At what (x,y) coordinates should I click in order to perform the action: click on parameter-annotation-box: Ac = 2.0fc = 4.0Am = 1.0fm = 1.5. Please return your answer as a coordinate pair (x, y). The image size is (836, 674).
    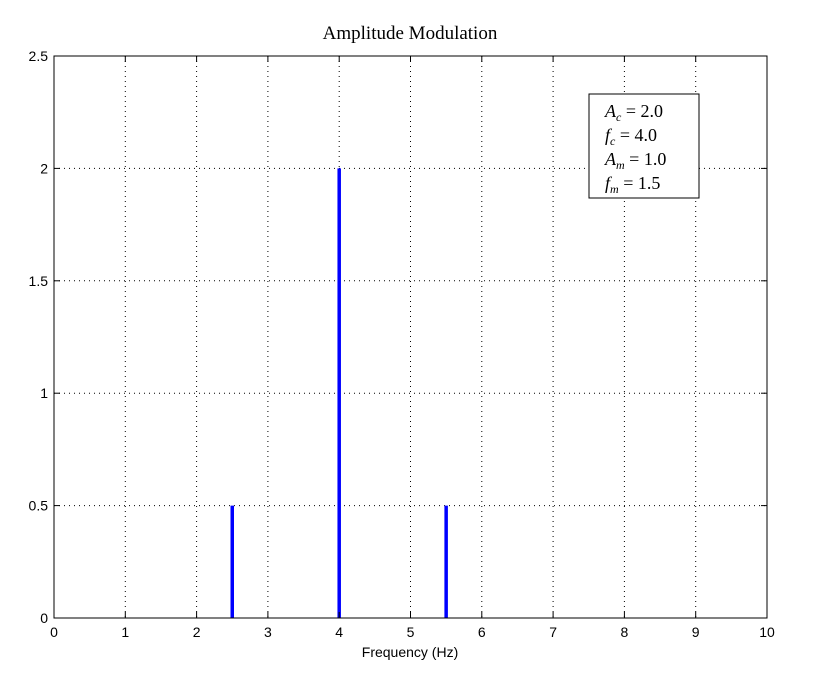
    Looking at the image, I should click on (644, 146).